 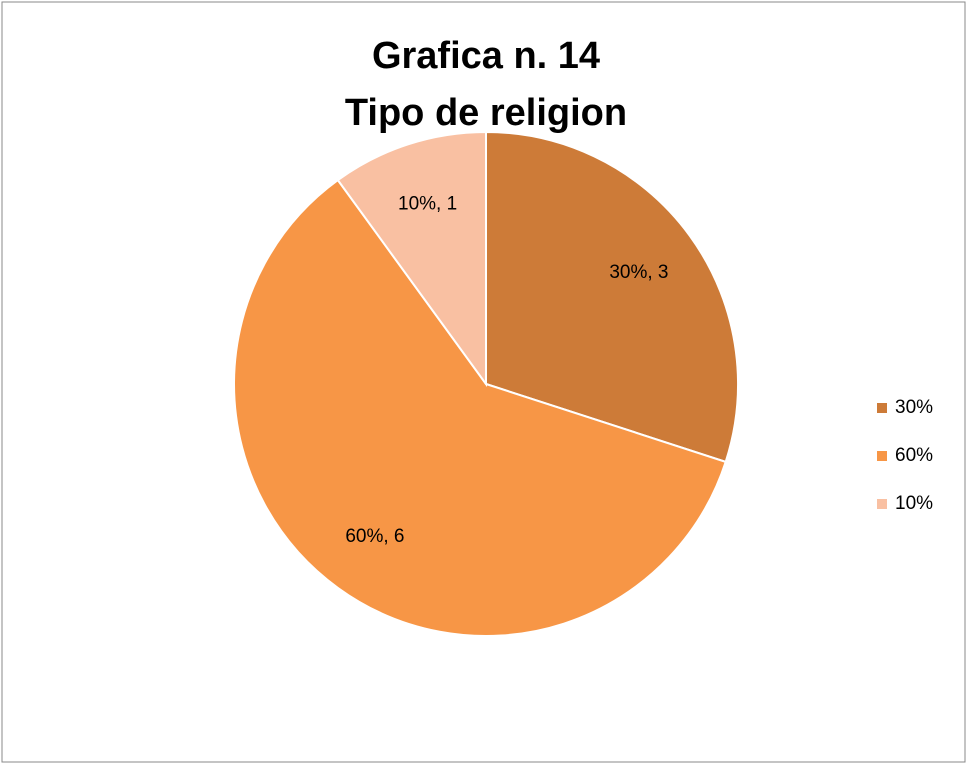 What do you see at coordinates (914, 503) in the screenshot?
I see `legend-label: 10%` at bounding box center [914, 503].